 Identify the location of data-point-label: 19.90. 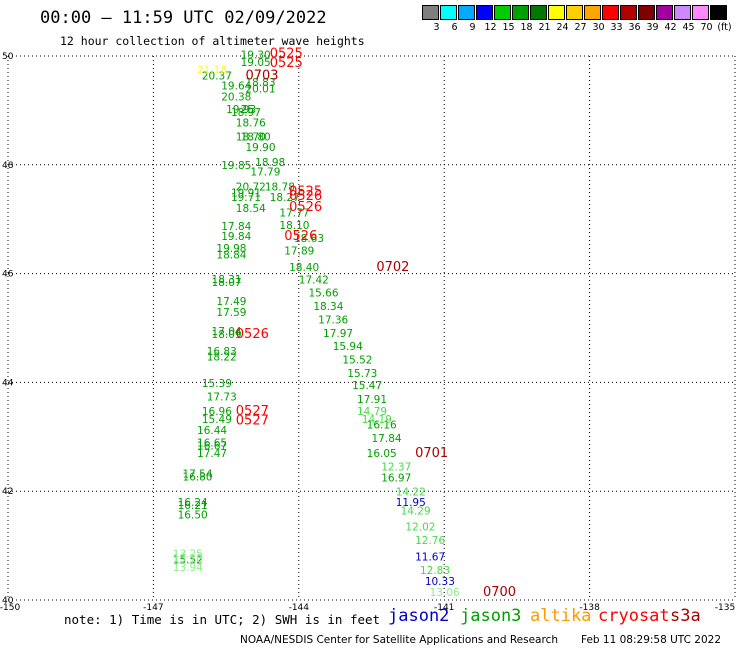
(260, 148).